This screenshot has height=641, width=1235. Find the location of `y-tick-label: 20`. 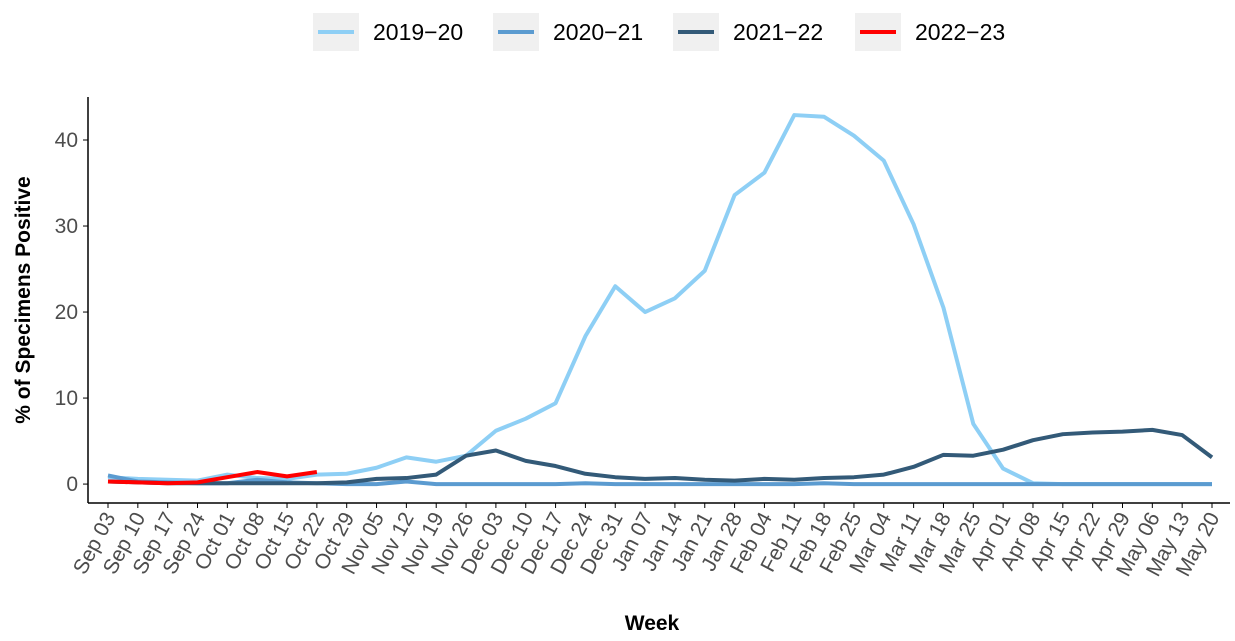

y-tick-label: 20 is located at coordinates (66, 312).